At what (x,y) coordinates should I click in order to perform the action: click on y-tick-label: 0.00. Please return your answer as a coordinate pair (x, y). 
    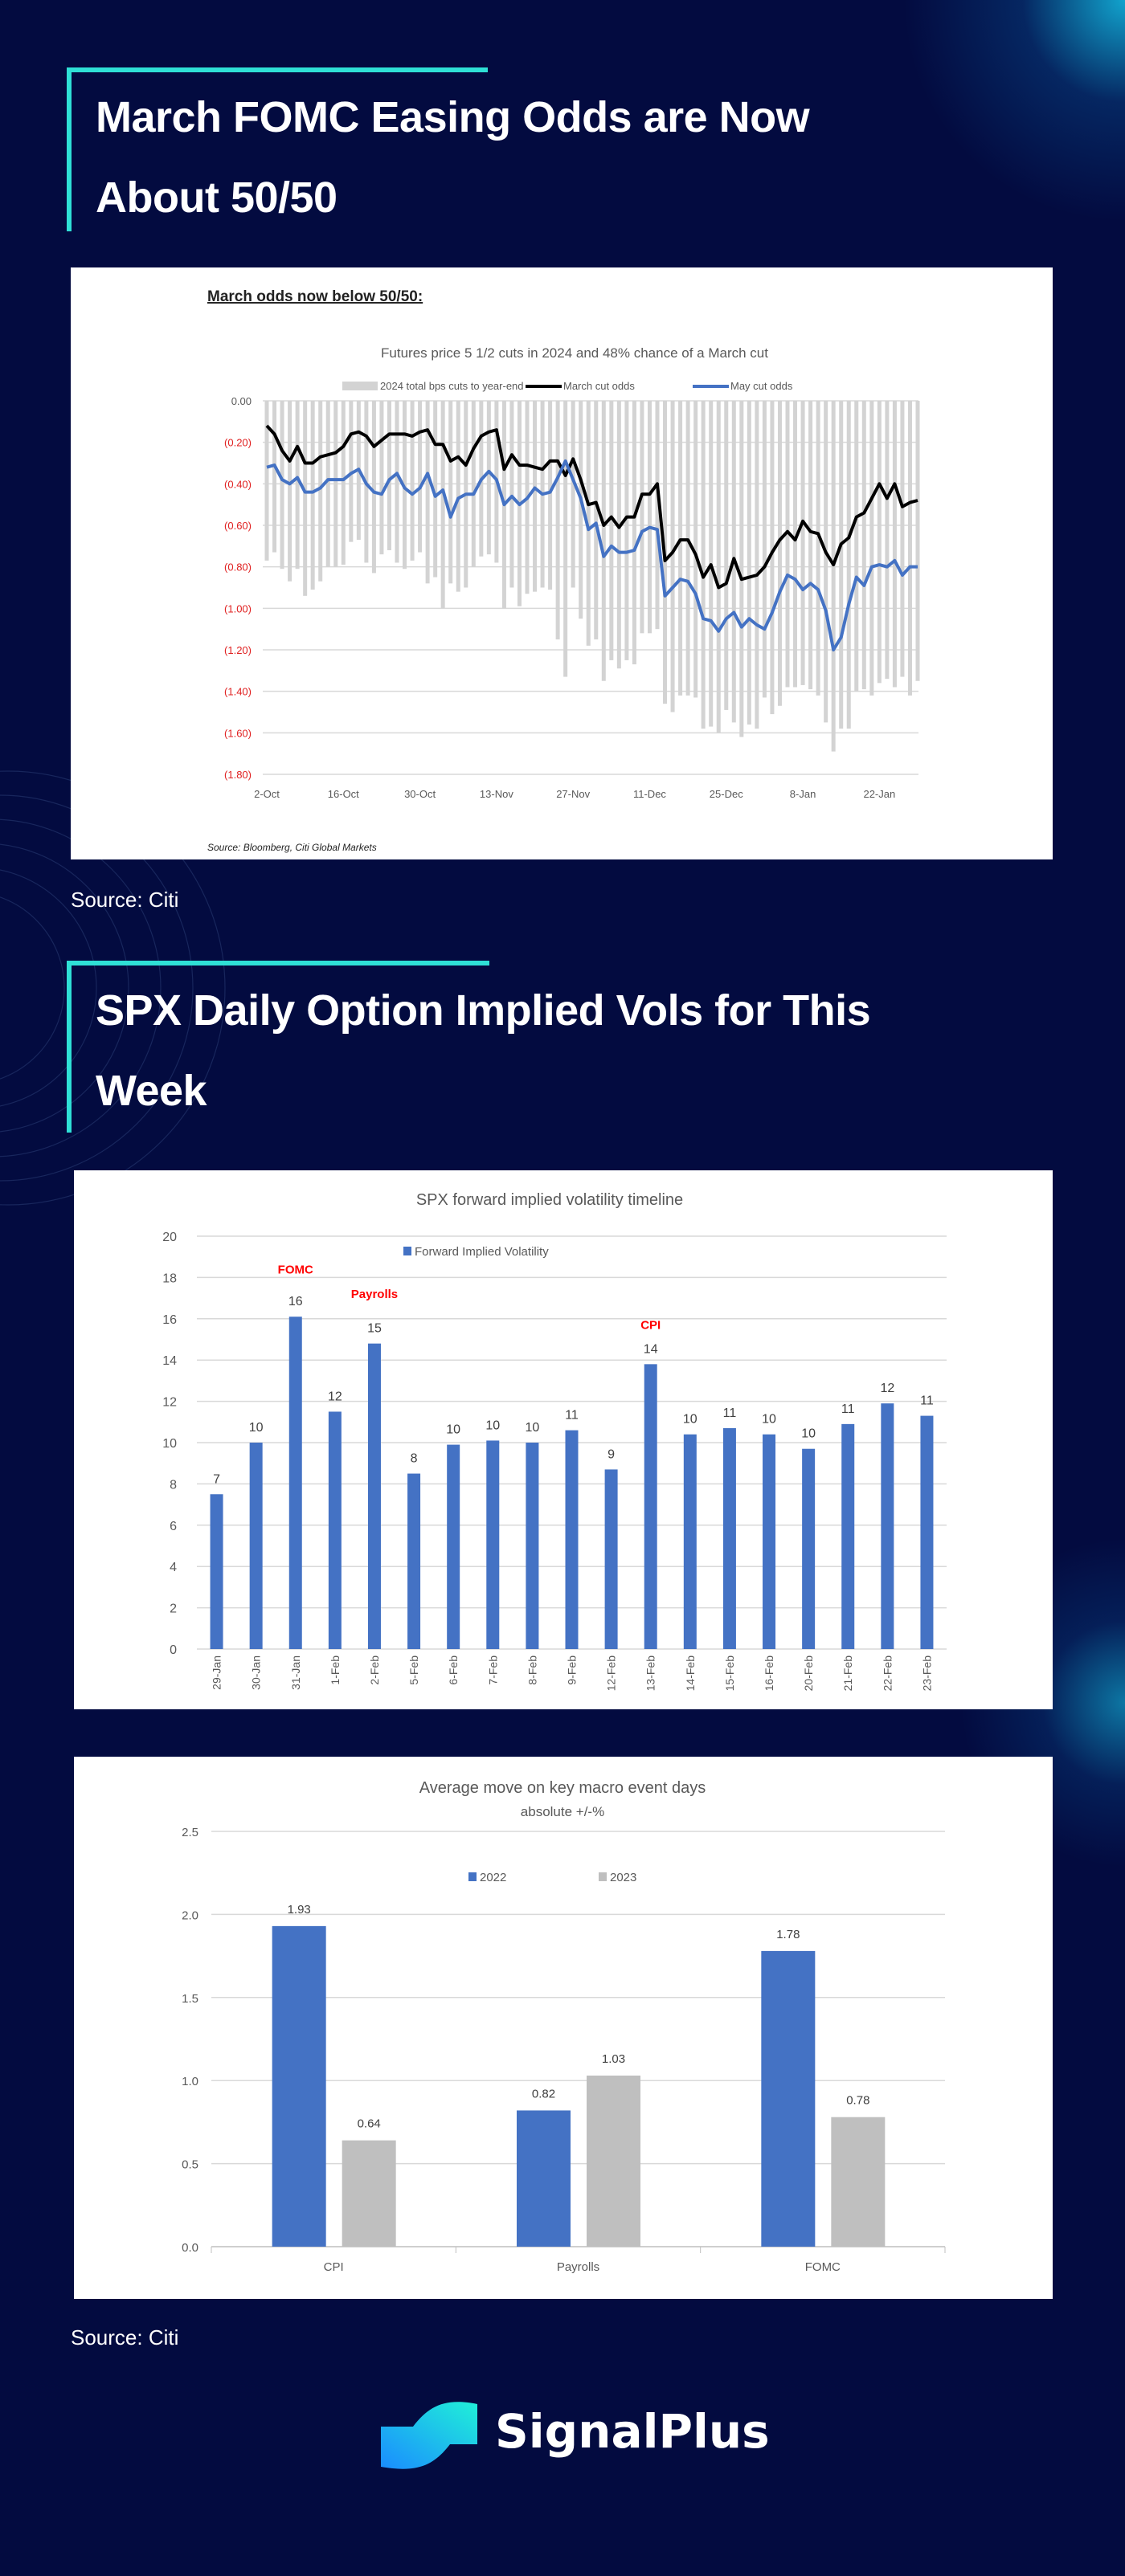
    Looking at the image, I should click on (242, 401).